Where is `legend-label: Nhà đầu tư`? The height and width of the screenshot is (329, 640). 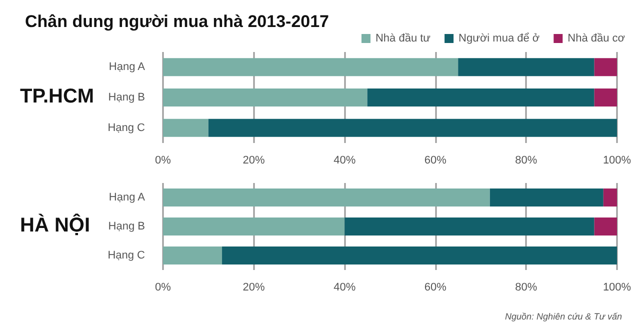
legend-label: Nhà đầu tư is located at coordinates (403, 38).